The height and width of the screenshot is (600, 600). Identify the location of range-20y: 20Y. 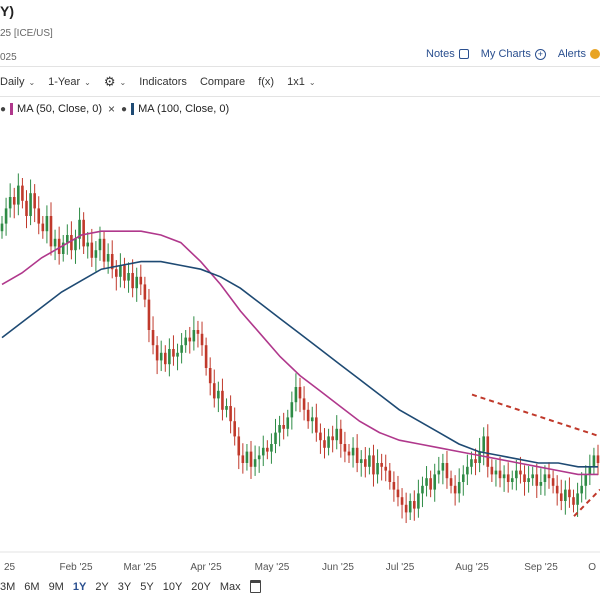
(201, 586).